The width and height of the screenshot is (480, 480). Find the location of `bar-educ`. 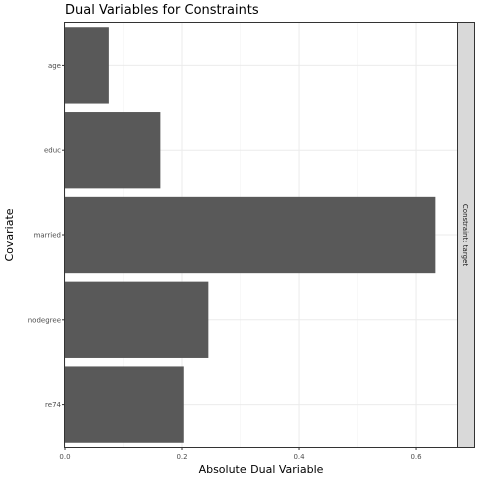

bar-educ is located at coordinates (113, 150).